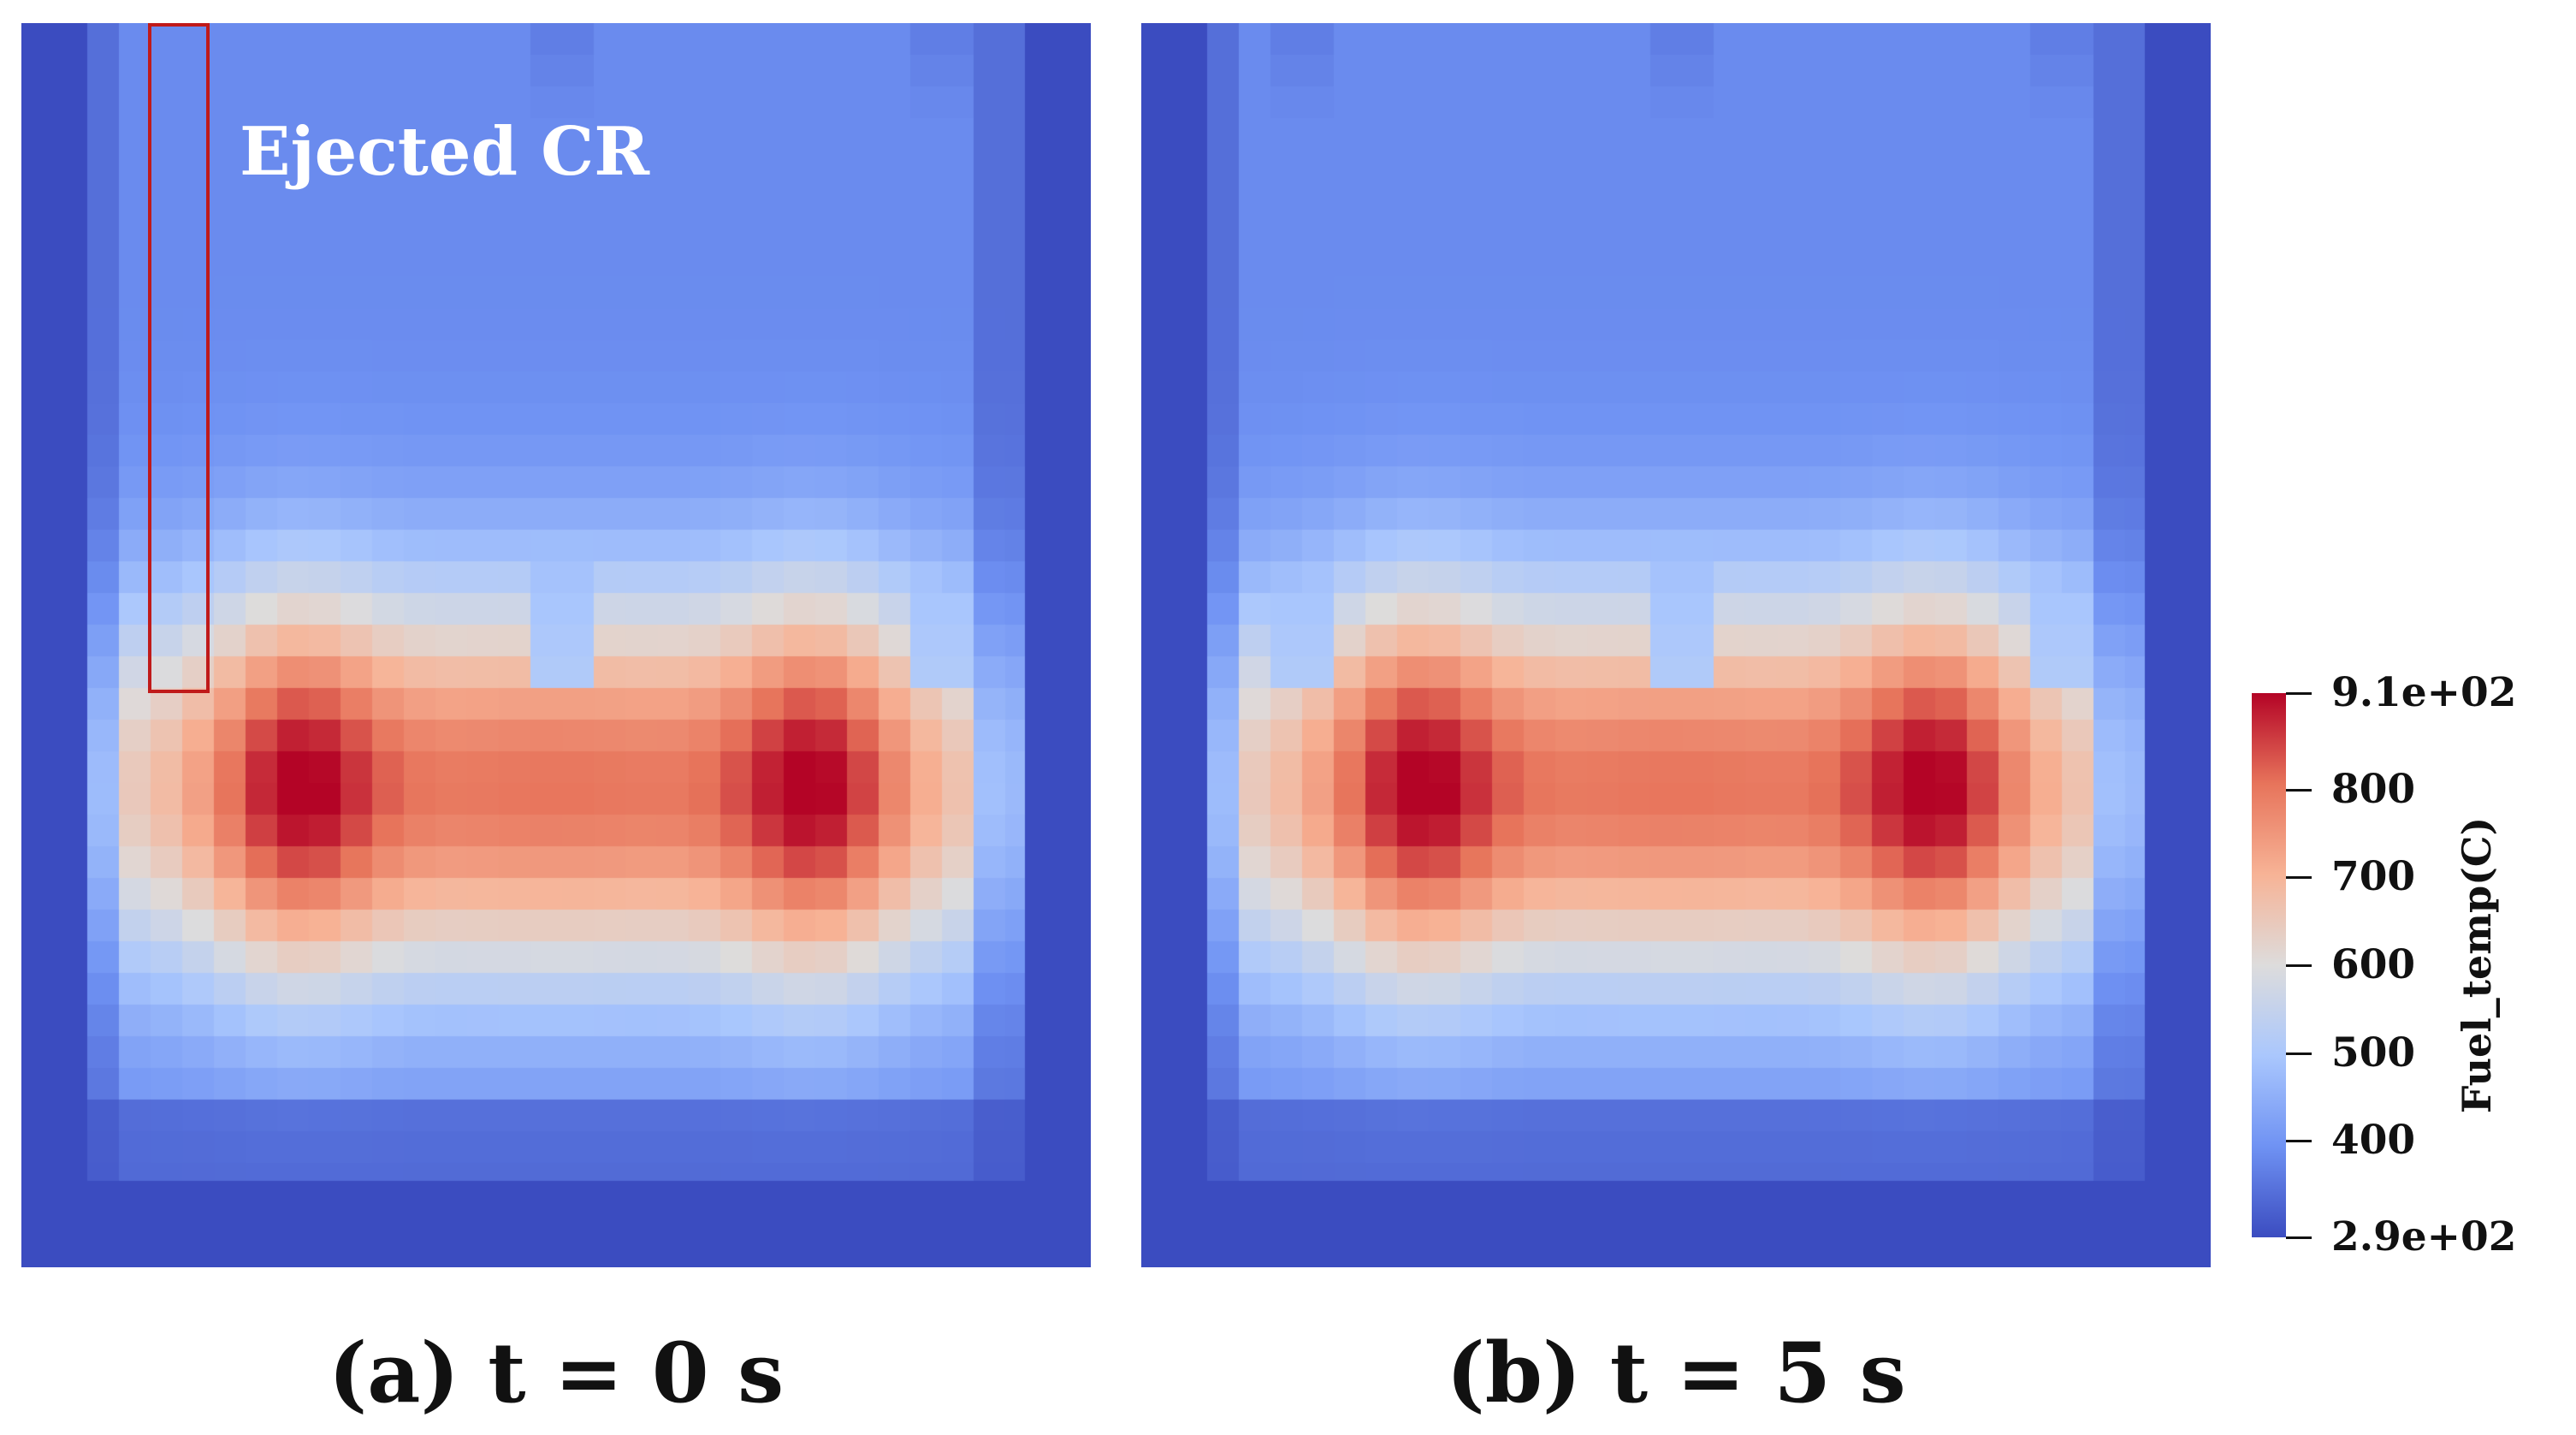 The width and height of the screenshot is (2576, 1435). Describe the element at coordinates (2373, 877) in the screenshot. I see `colorbar-tick-label: 700` at that location.